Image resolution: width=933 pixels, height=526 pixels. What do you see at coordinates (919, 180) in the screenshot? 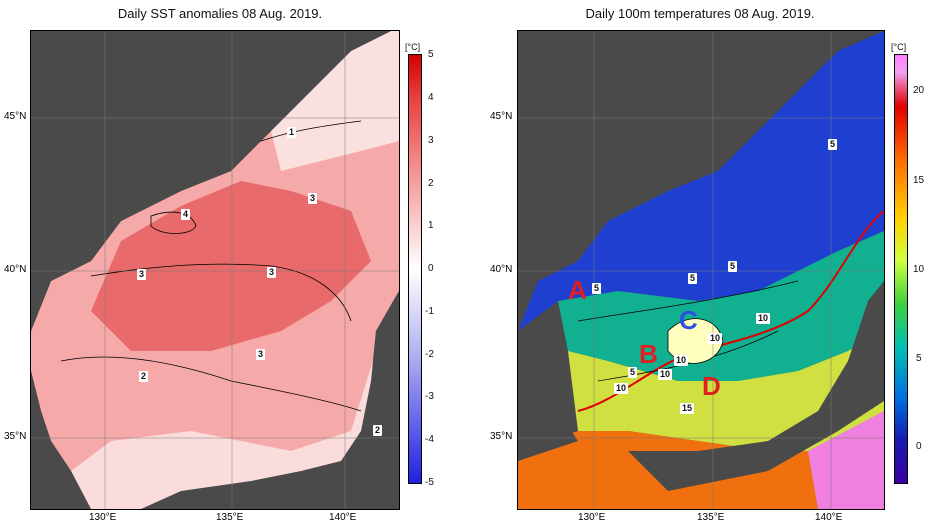
I see `colorbar-tick-label: 15` at bounding box center [919, 180].